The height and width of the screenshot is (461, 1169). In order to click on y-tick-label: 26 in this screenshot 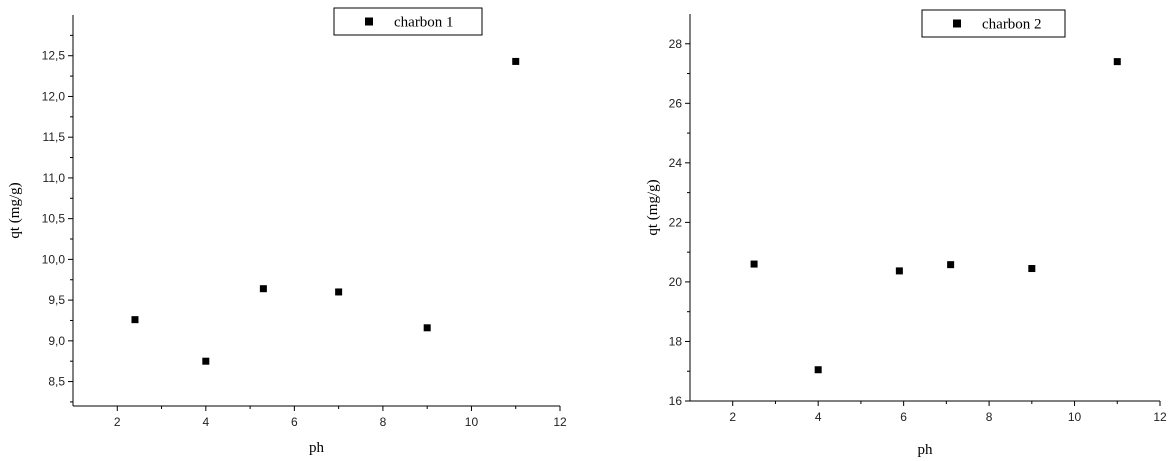, I will do `click(676, 103)`.